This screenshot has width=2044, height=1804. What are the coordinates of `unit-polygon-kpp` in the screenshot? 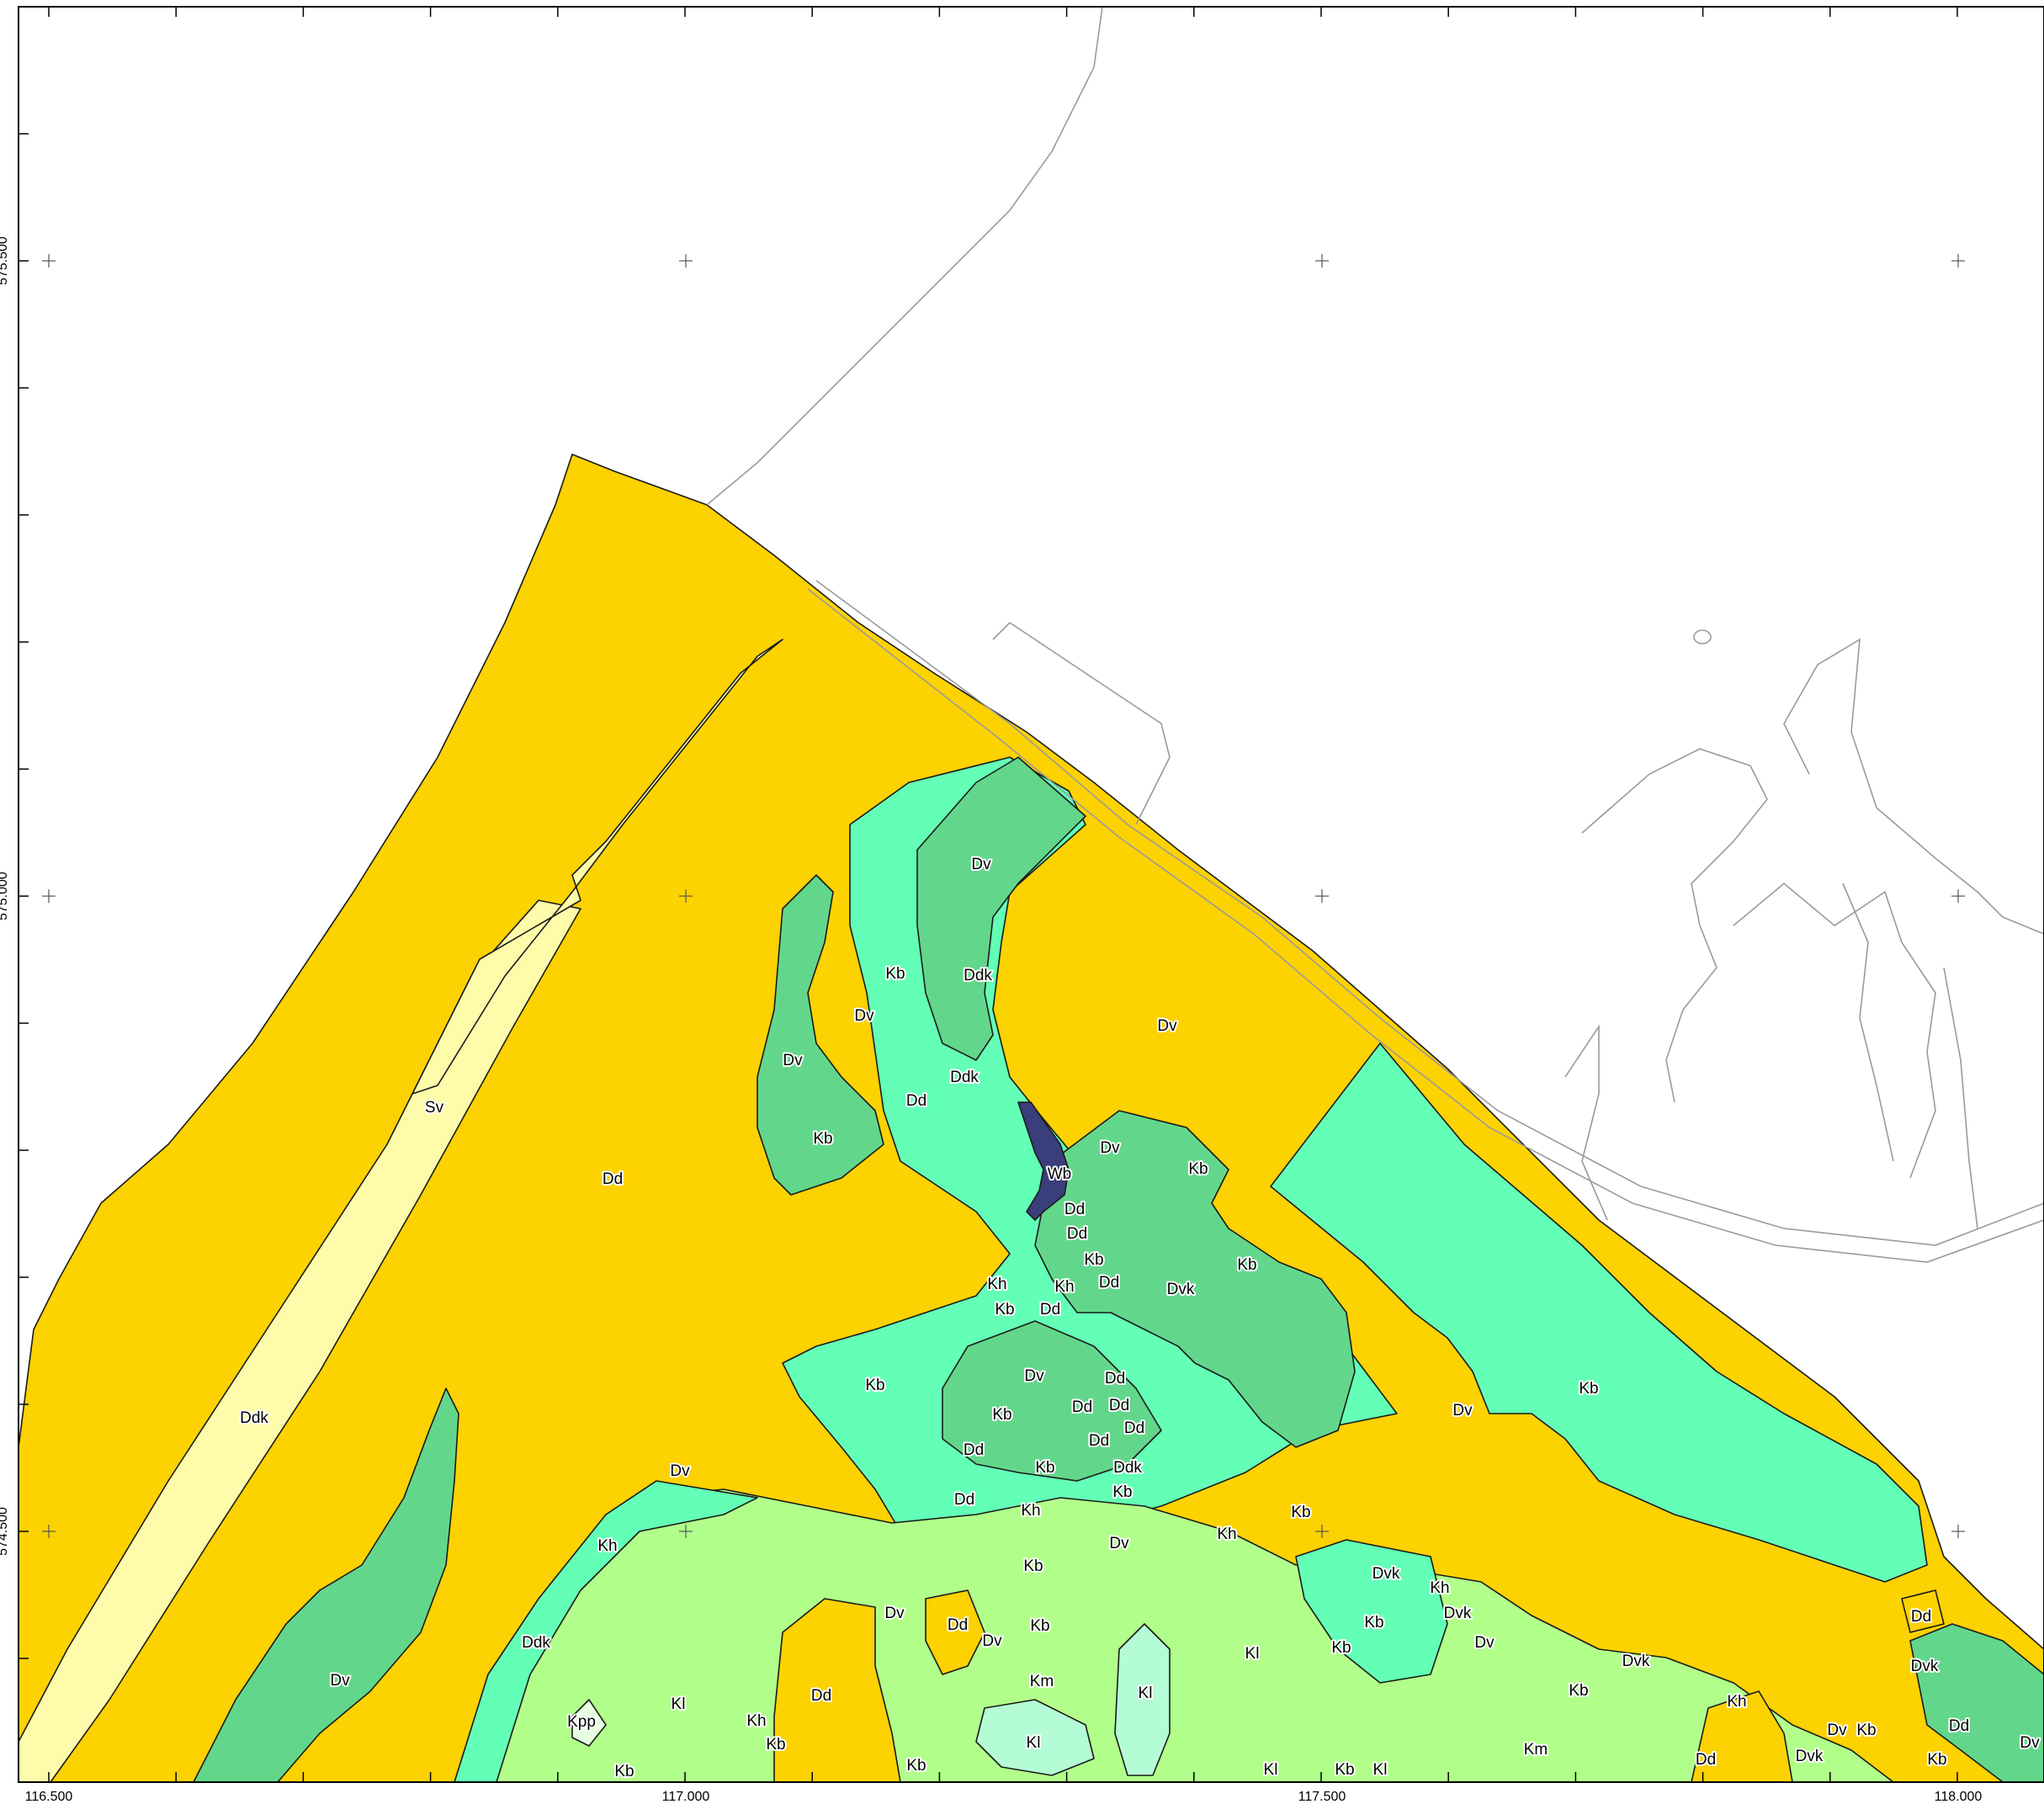 It's located at (589, 1723).